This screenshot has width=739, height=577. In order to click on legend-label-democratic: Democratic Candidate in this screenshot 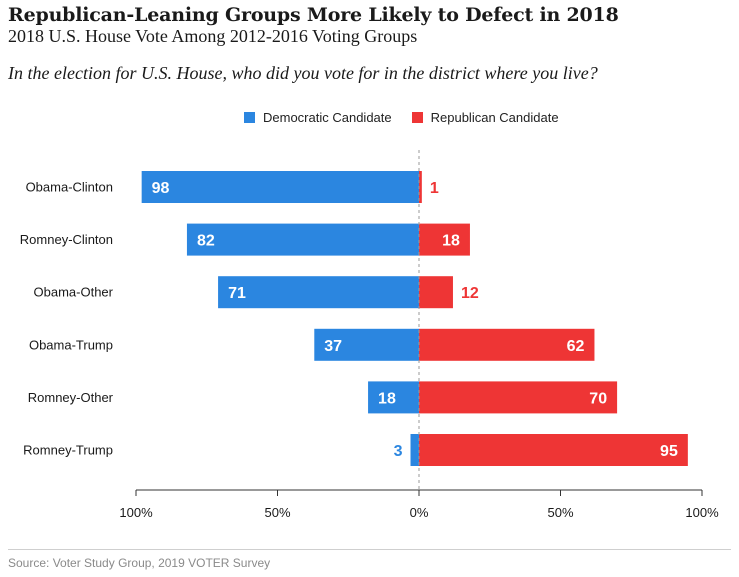, I will do `click(327, 117)`.